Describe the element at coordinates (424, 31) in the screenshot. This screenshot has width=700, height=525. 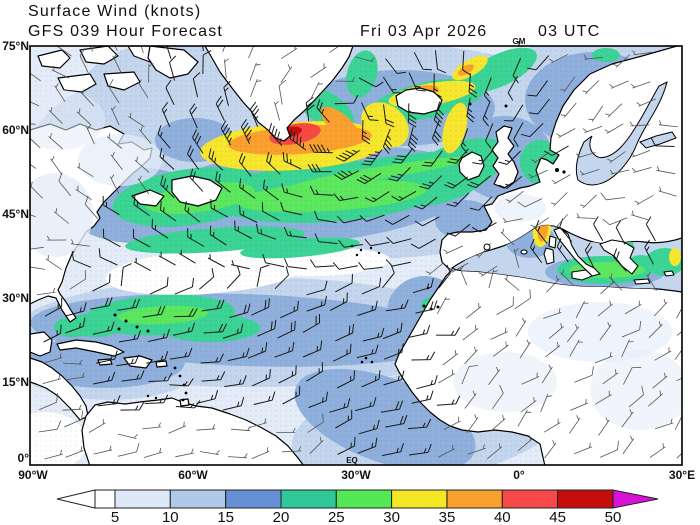
I see `valid-date: Fri 03 Apr 2026` at that location.